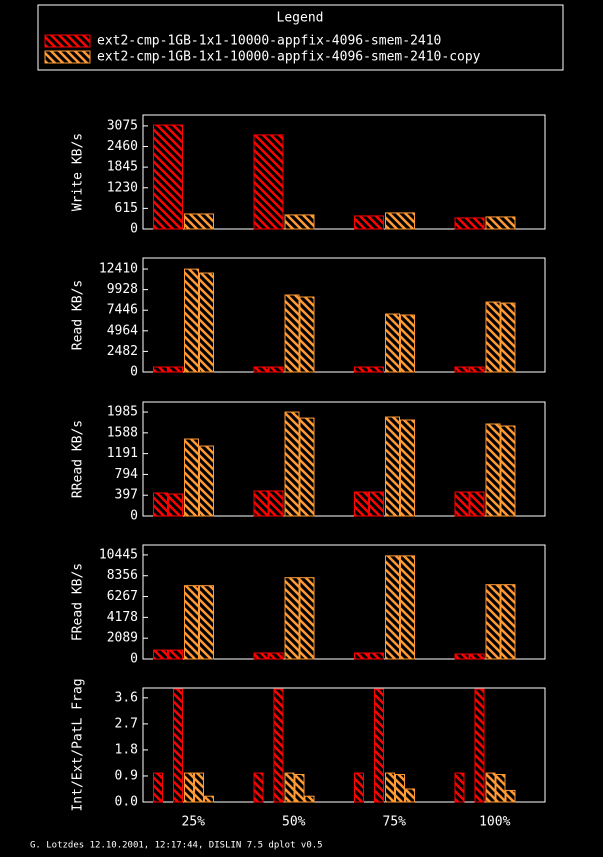 This screenshot has width=603, height=857. I want to click on legend-box, so click(300, 37).